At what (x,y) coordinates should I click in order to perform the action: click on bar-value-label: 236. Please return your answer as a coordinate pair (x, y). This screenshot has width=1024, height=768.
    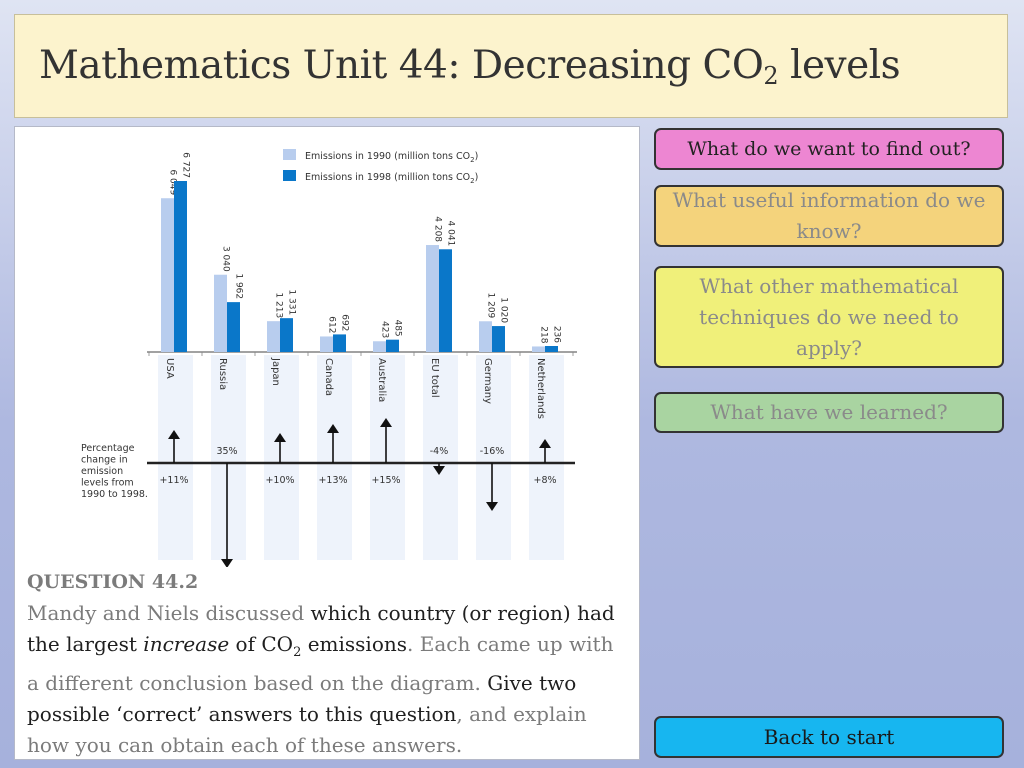
    Looking at the image, I should click on (557, 334).